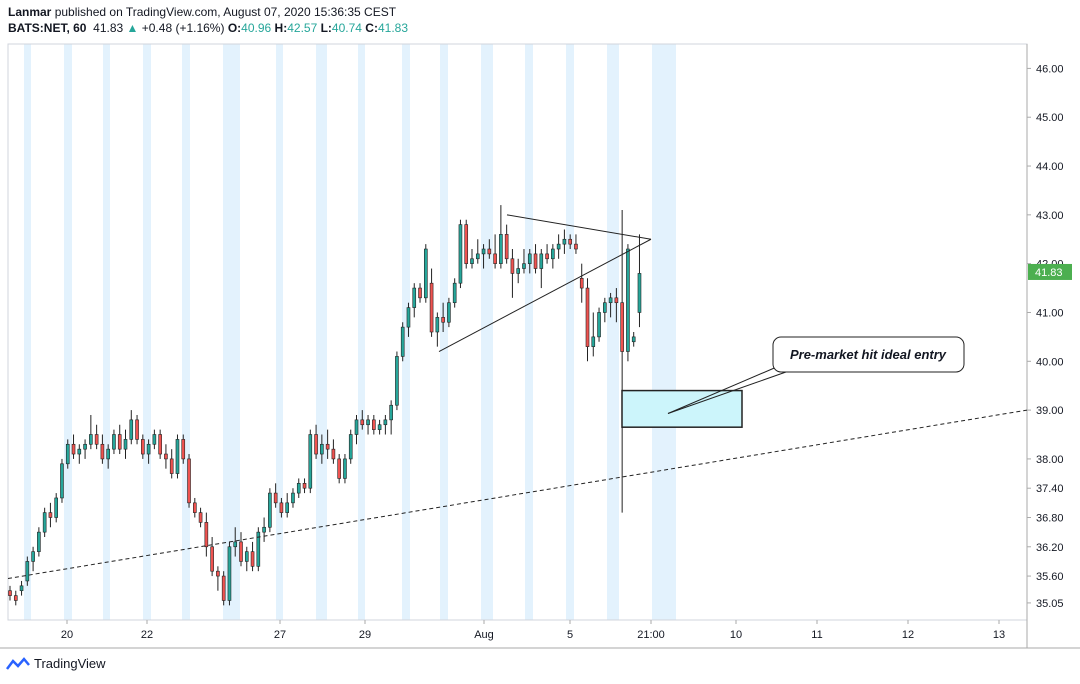  Describe the element at coordinates (365, 635) in the screenshot. I see `x-tick-label: 29` at that location.